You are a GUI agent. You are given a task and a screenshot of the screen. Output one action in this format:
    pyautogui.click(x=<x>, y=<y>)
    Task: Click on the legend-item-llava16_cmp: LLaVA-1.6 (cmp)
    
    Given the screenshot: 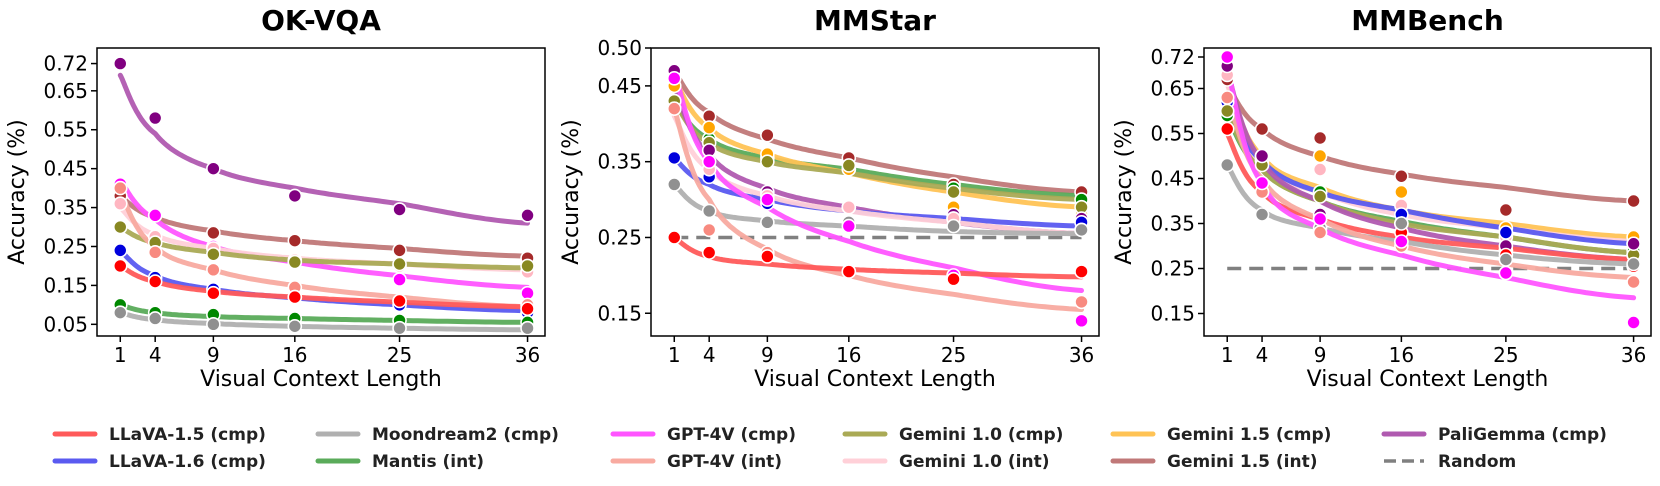 What is the action you would take?
    pyautogui.click(x=159, y=462)
    